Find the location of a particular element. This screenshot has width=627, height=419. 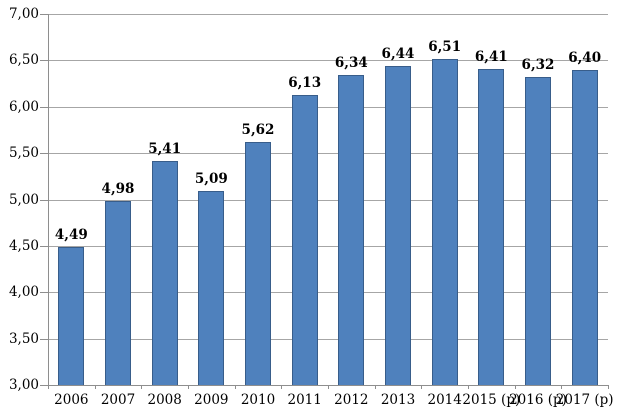

bar-value-label: 6,40 is located at coordinates (585, 57).